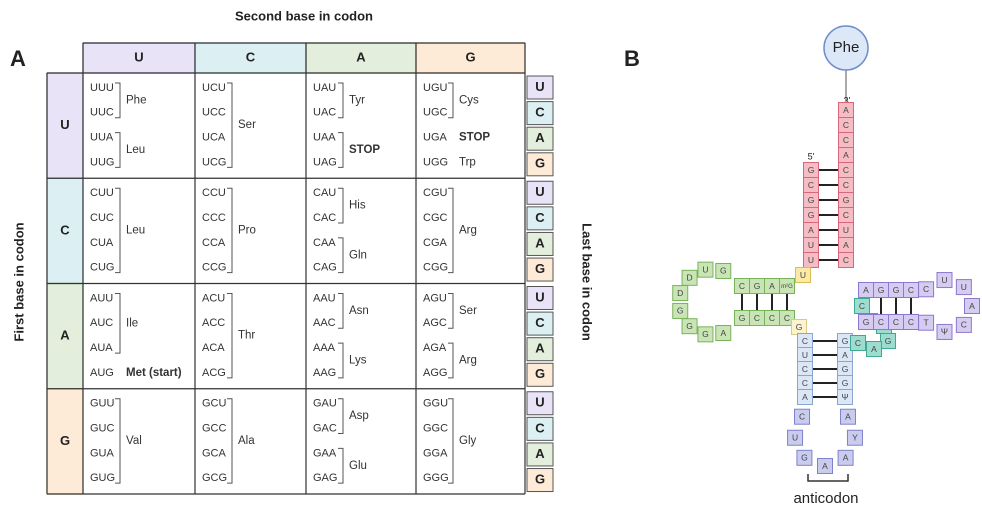  I want to click on first-base-title: First base in codon, so click(18, 281).